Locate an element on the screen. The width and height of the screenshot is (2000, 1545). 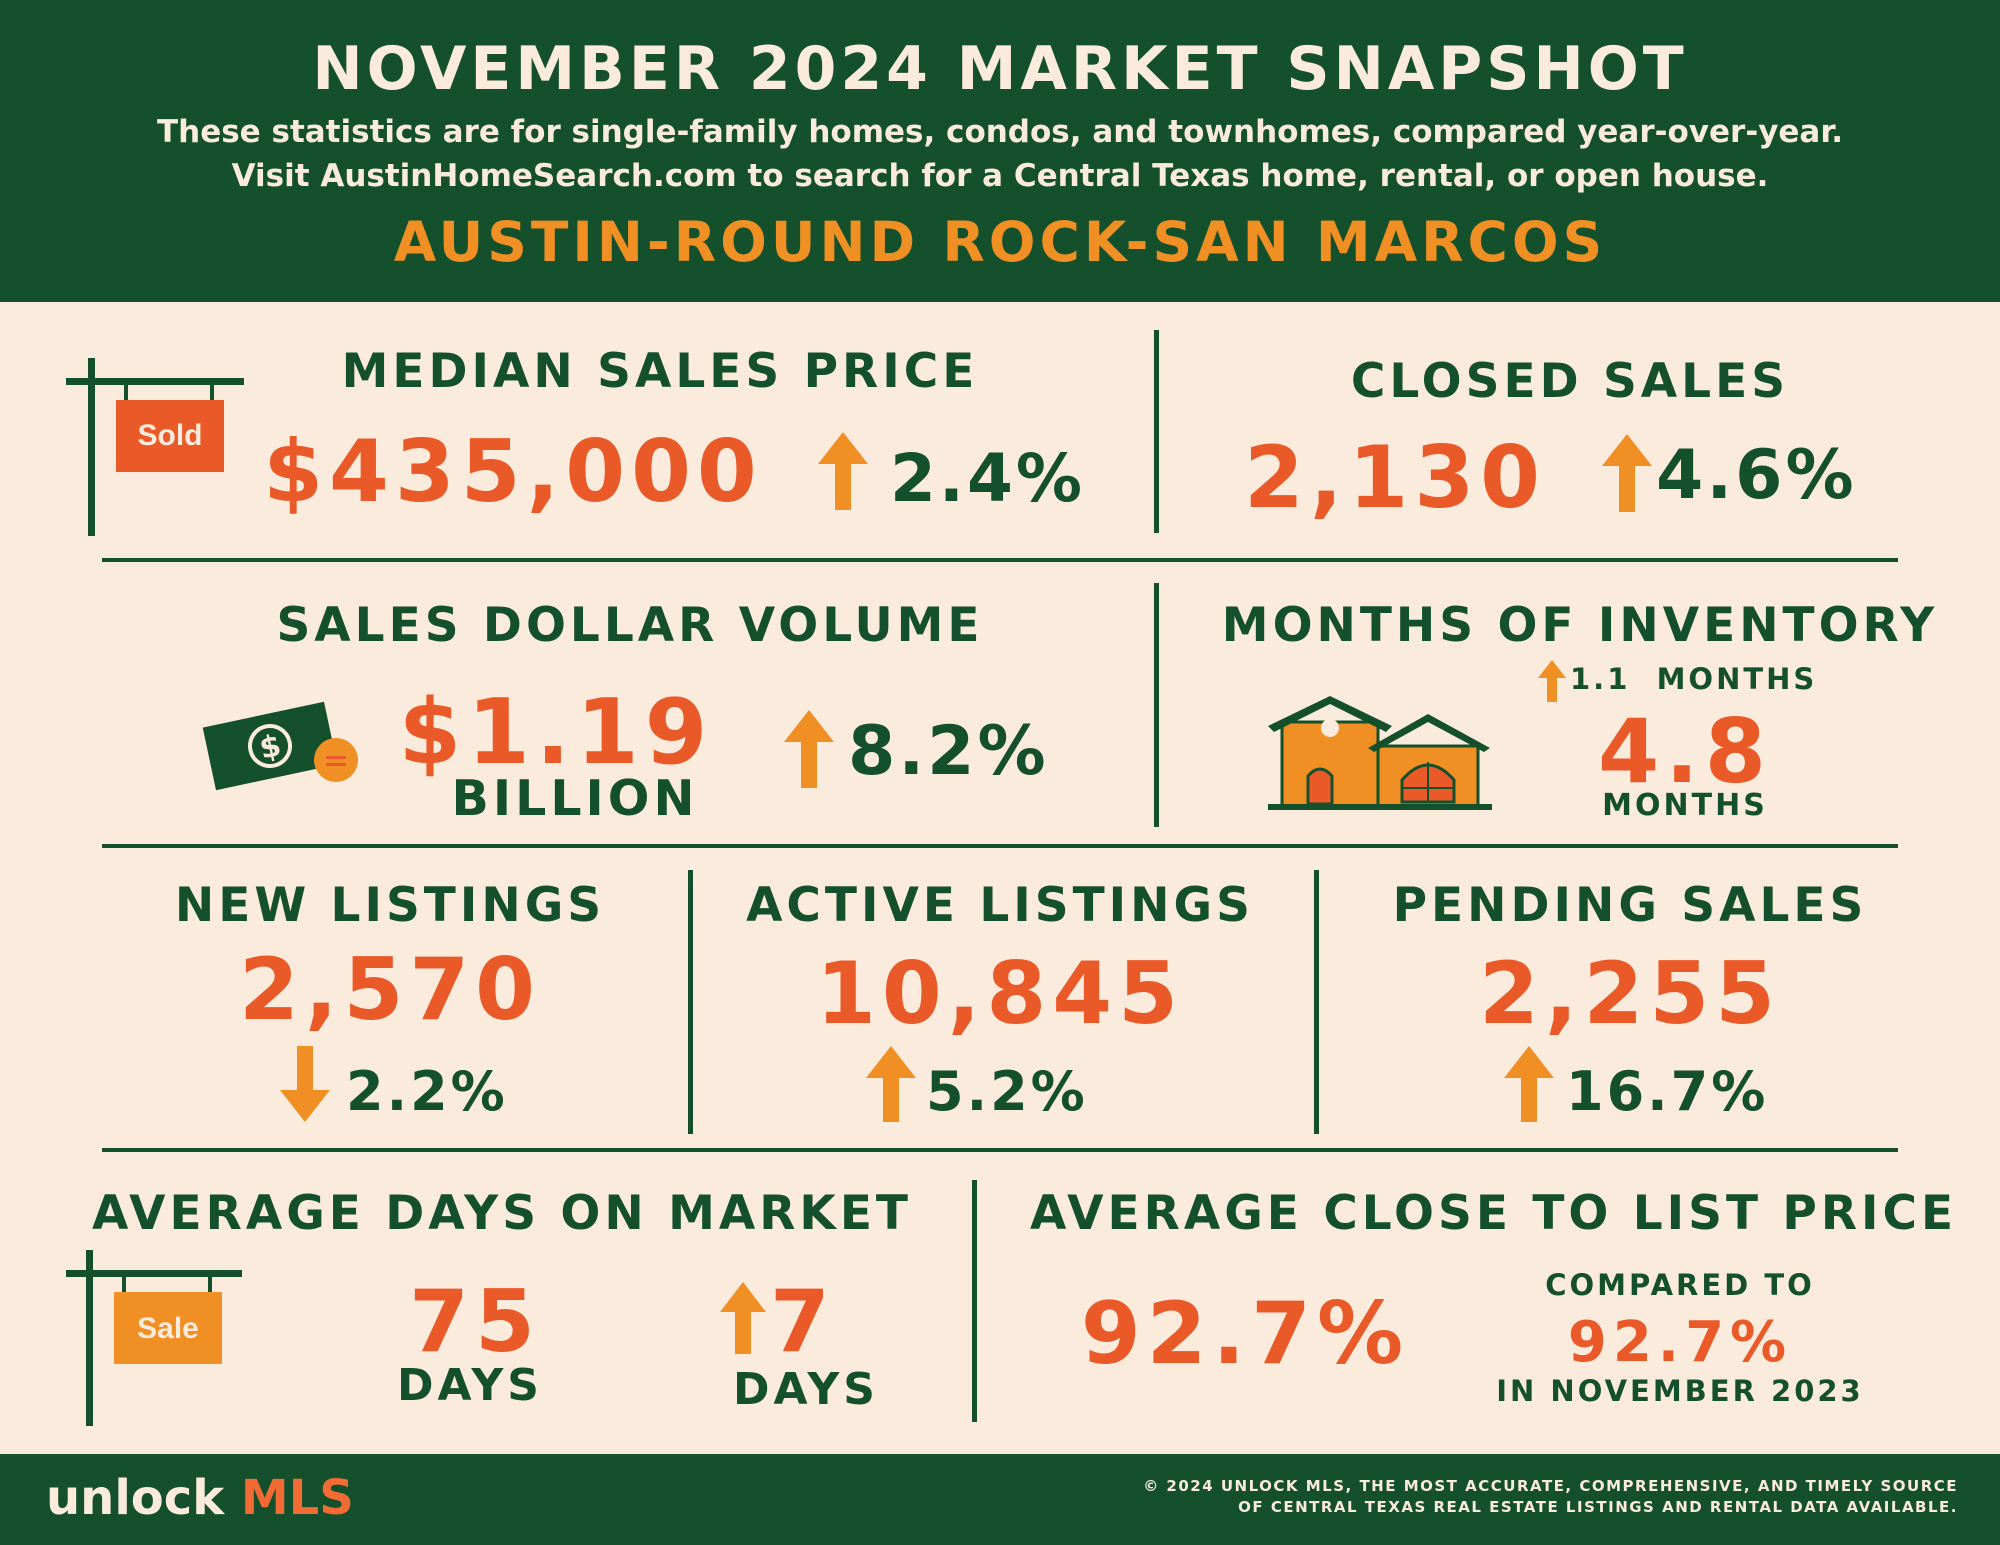
page-title: NOVEMBER 2024 MARKET SNAPSHOT is located at coordinates (1000, 69).